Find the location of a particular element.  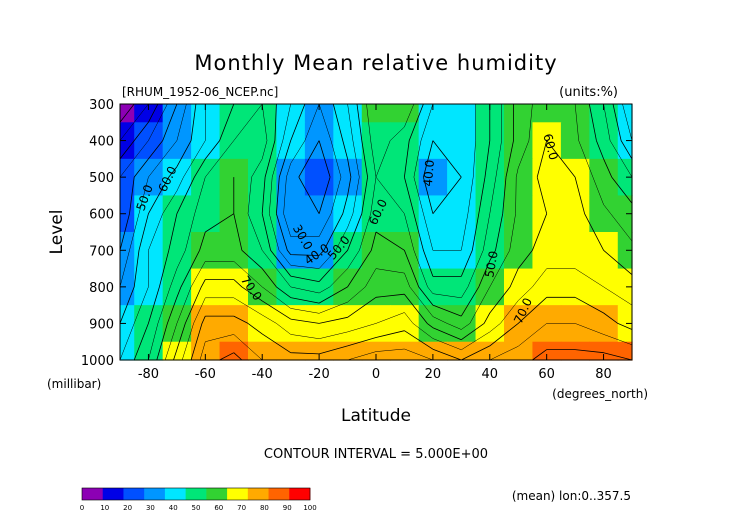

contour-label: 60.0 is located at coordinates (550, 146).